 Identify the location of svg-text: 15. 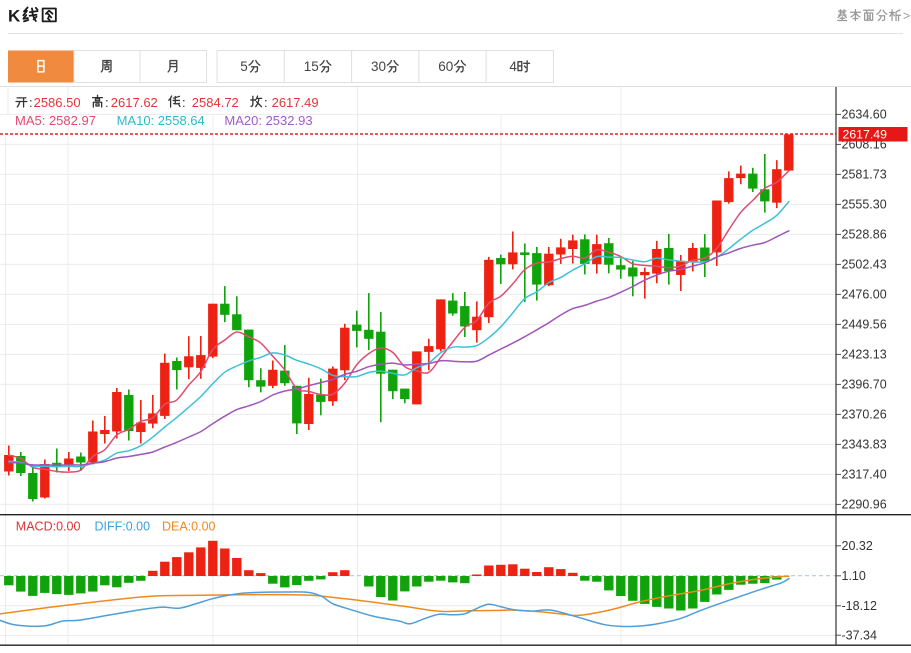
(311, 66).